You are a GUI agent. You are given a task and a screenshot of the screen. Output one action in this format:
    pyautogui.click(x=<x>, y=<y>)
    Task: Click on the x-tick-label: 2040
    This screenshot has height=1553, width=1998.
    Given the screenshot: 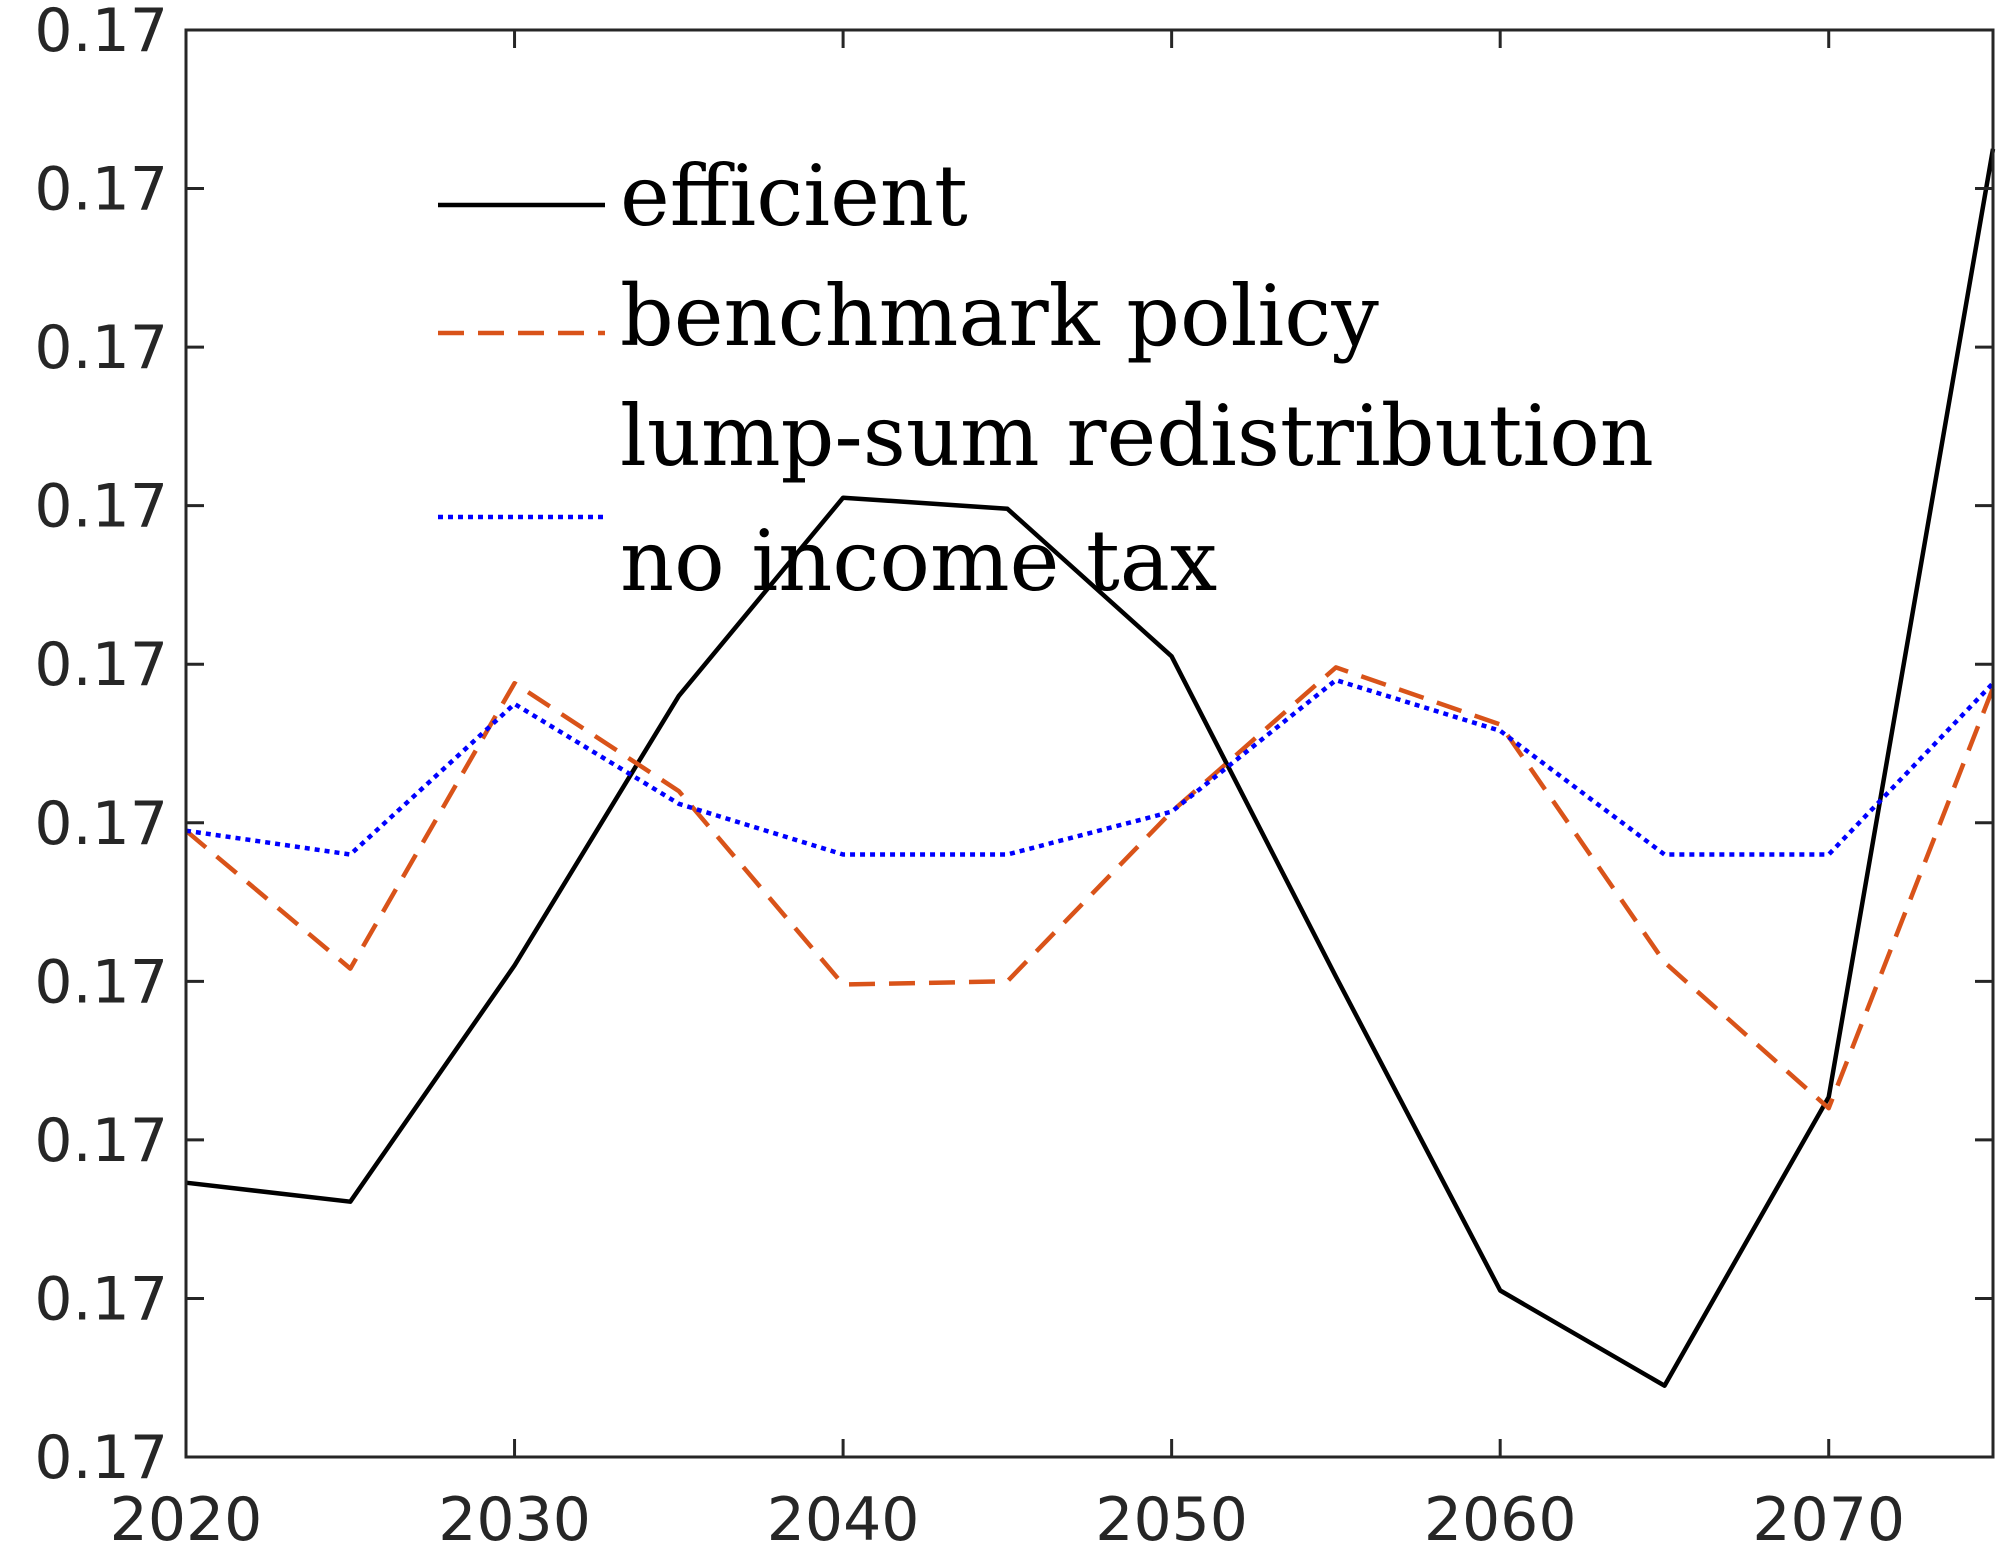 What is the action you would take?
    pyautogui.click(x=843, y=1519)
    